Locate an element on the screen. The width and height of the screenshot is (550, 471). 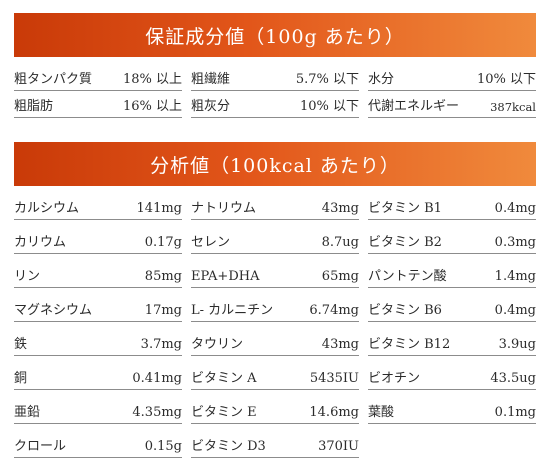
nutrient-cell: タウリン 43mg is located at coordinates (275, 339).